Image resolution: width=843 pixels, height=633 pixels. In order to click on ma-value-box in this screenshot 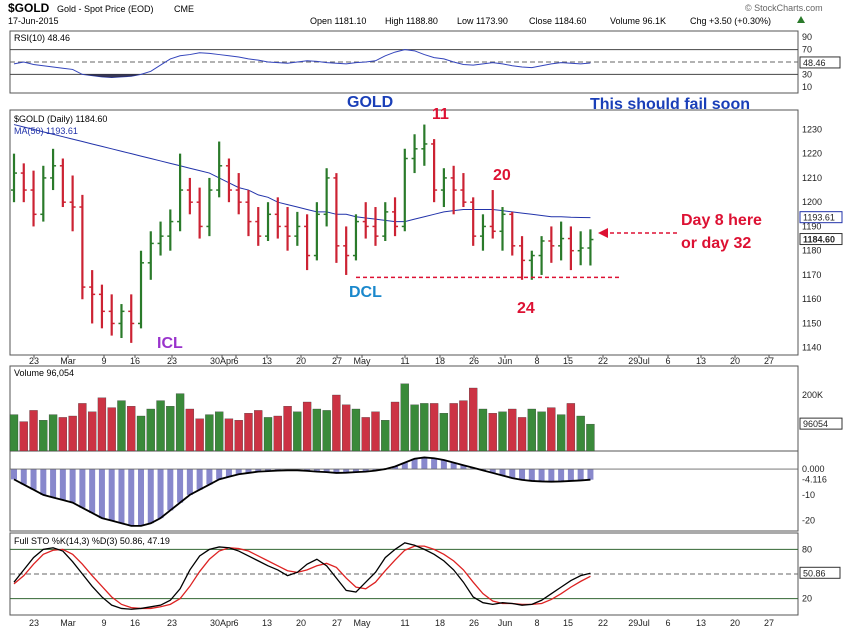, I will do `click(821, 217)`.